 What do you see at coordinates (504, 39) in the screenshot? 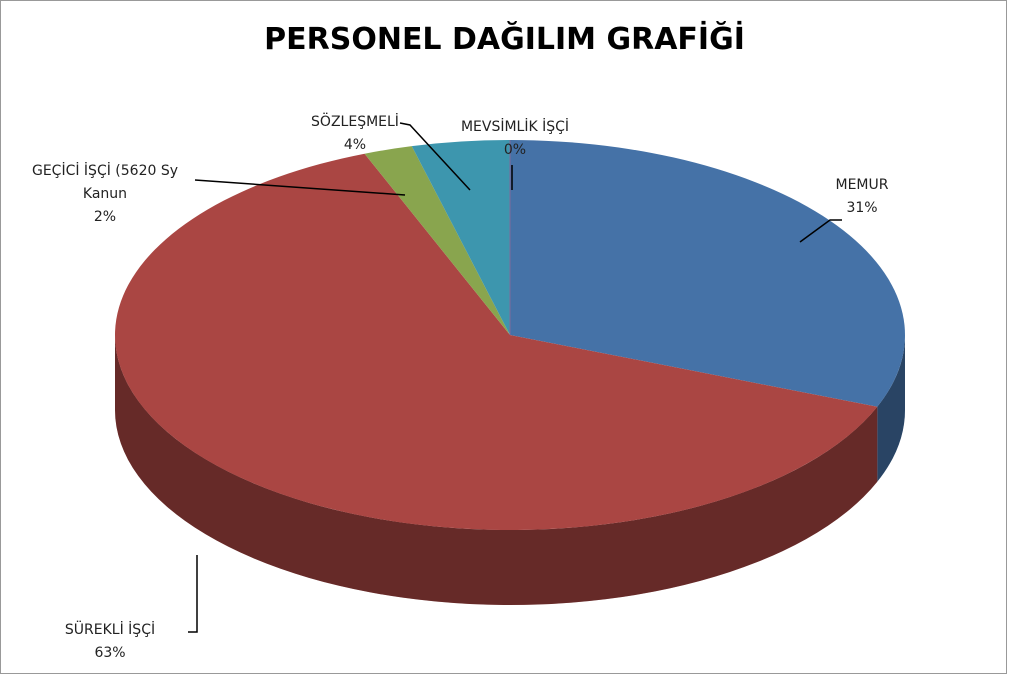
I see `chart-title: PERSONEL DAĞILIM GRAFİĞİ` at bounding box center [504, 39].